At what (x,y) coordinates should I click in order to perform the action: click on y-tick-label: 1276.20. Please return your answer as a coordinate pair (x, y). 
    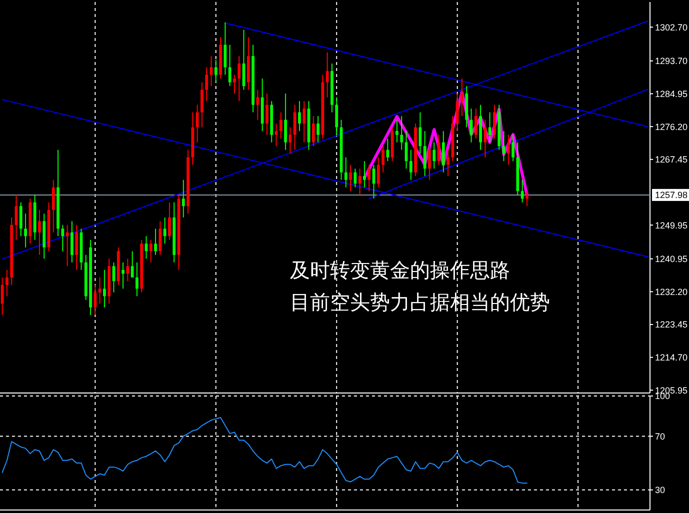
    Looking at the image, I should click on (671, 127).